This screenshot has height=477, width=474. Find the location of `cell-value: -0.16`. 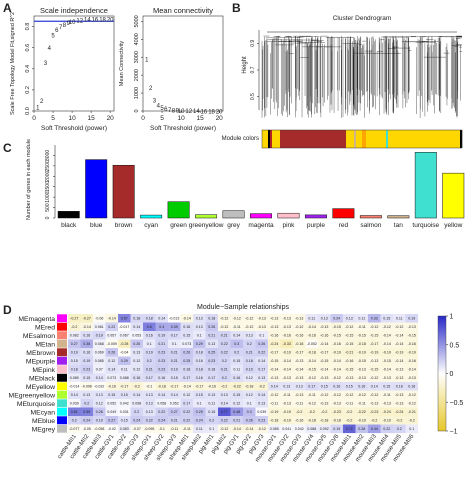

cell-value: -0.16 is located at coordinates (299, 421).